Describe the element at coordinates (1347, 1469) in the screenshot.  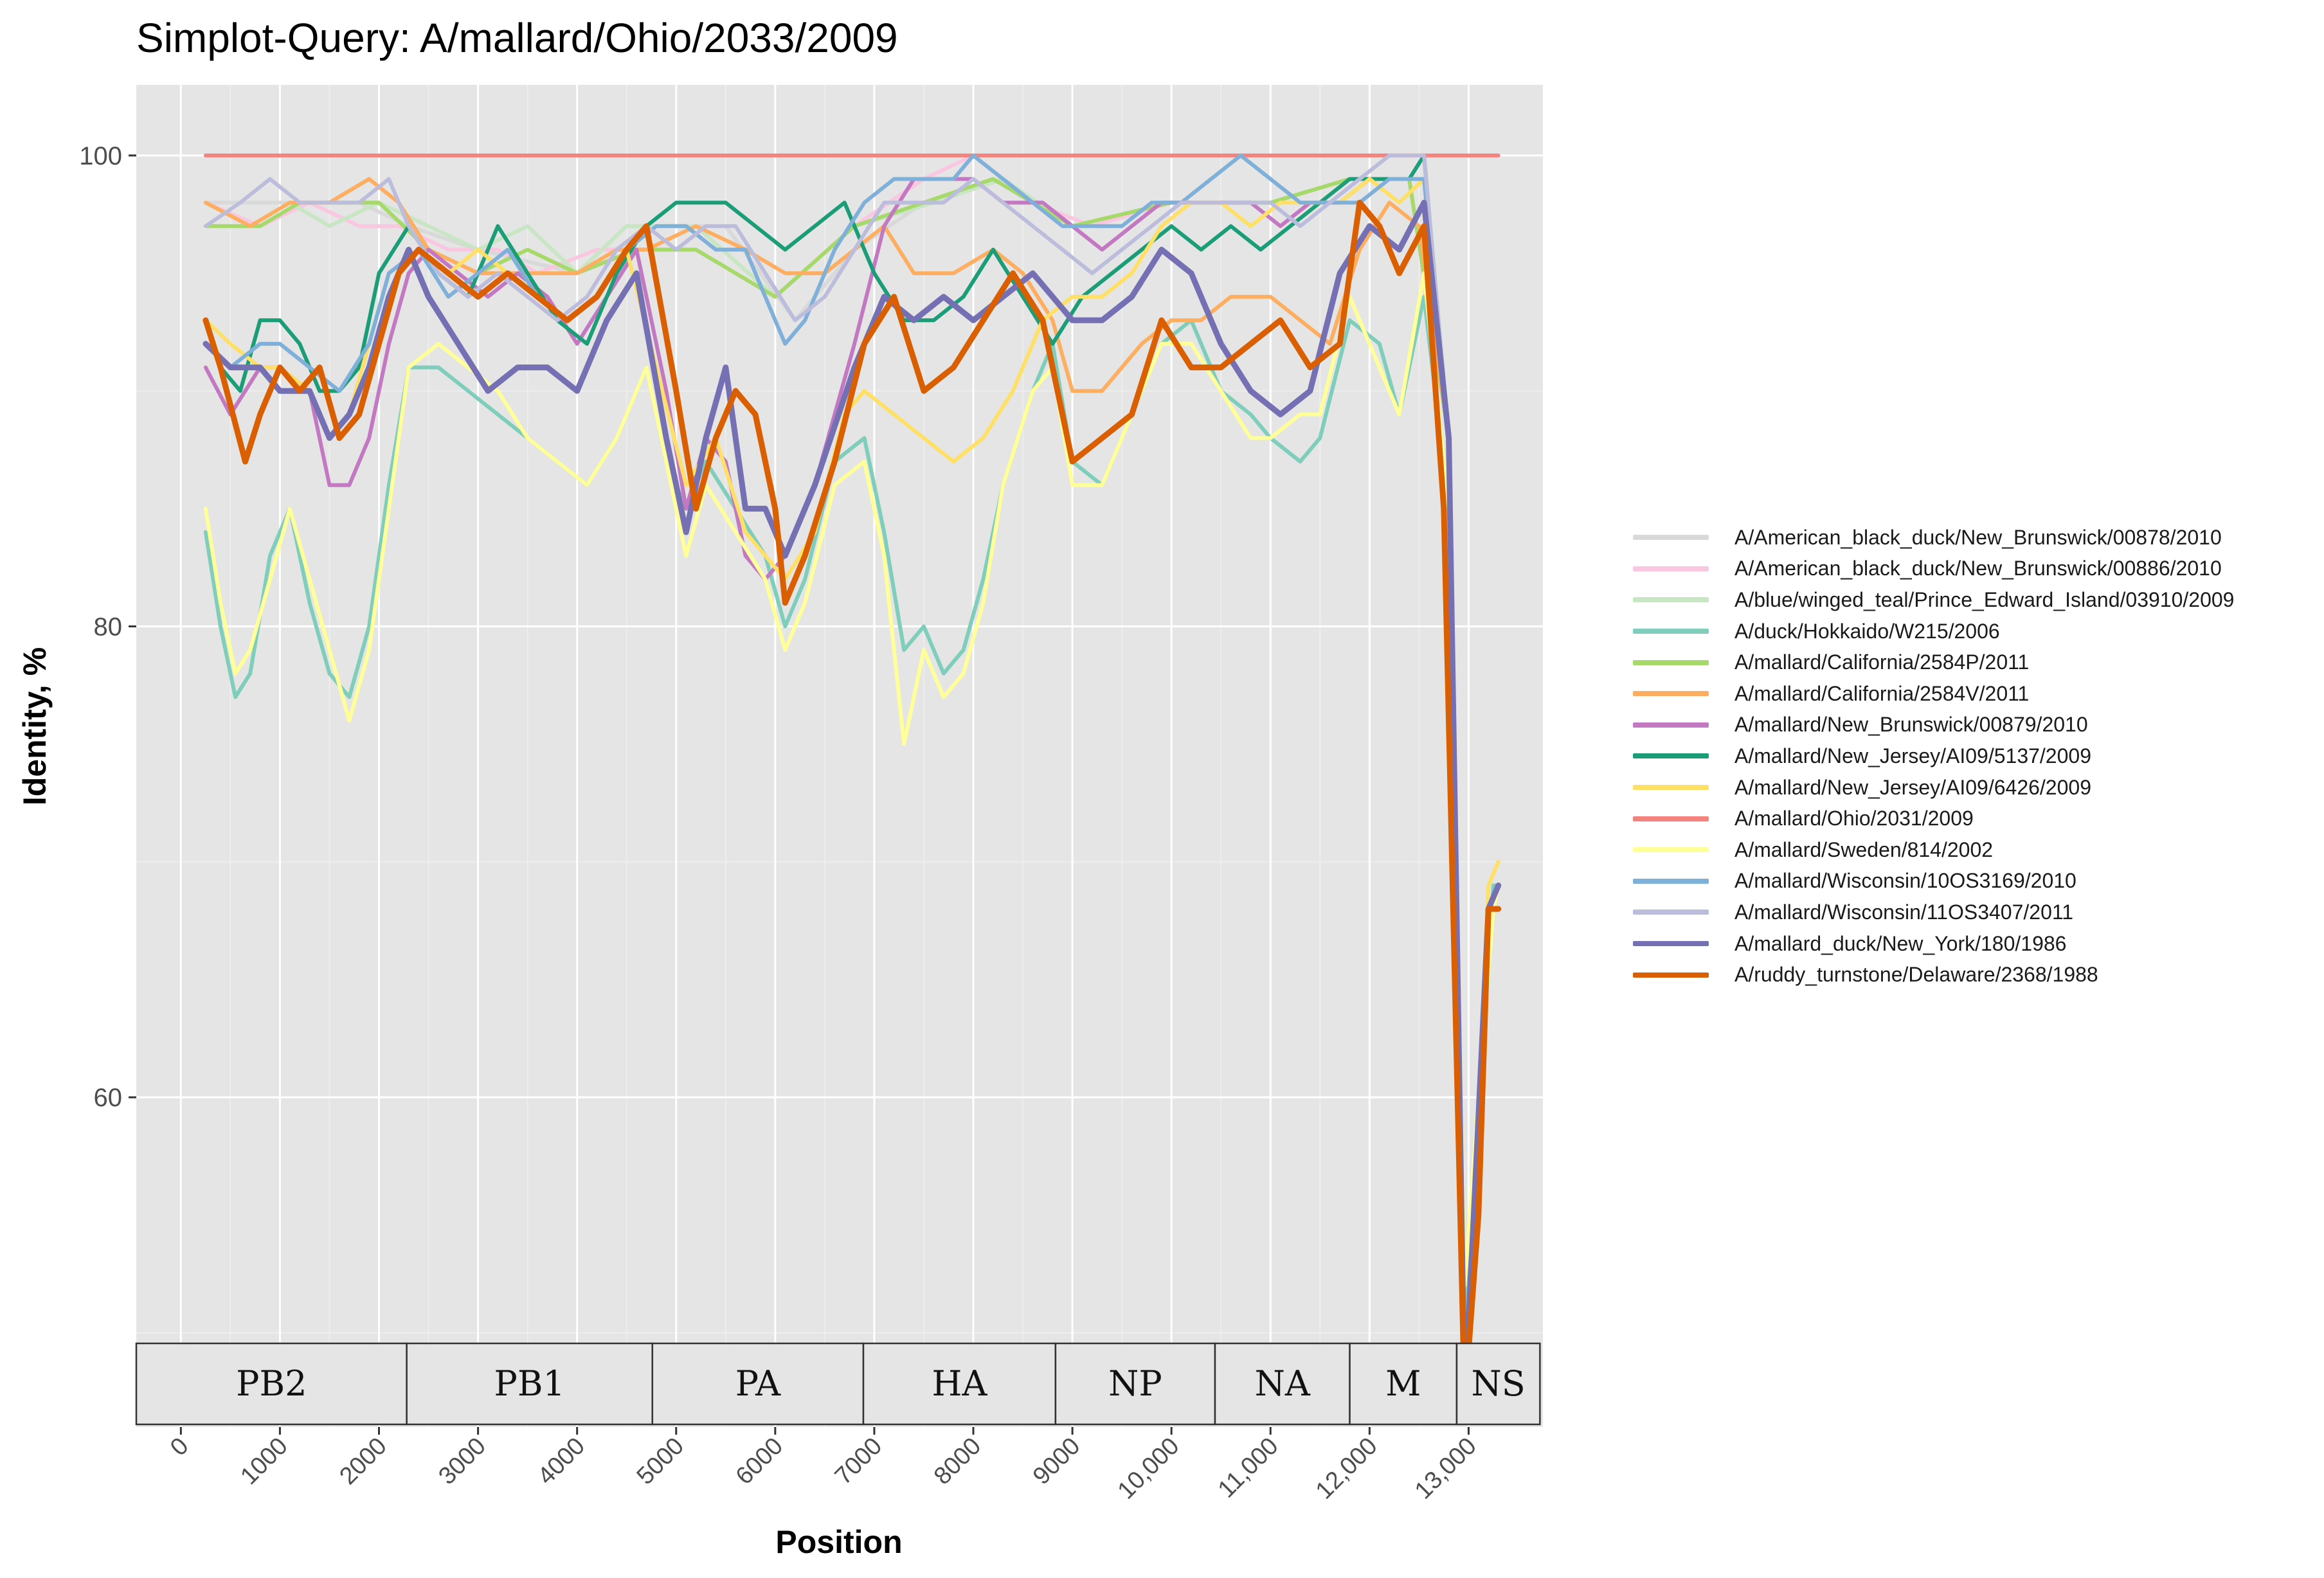
I see `x-tick-label: 12,000` at that location.